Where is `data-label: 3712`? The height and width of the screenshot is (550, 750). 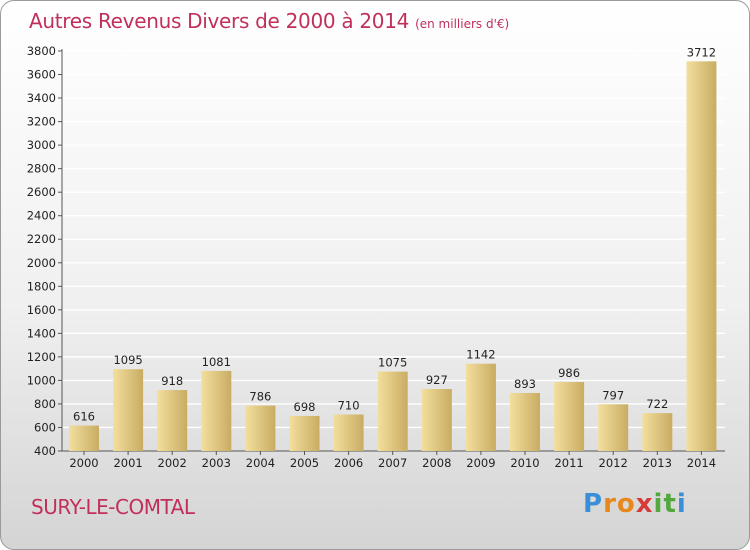
data-label: 3712 is located at coordinates (701, 52).